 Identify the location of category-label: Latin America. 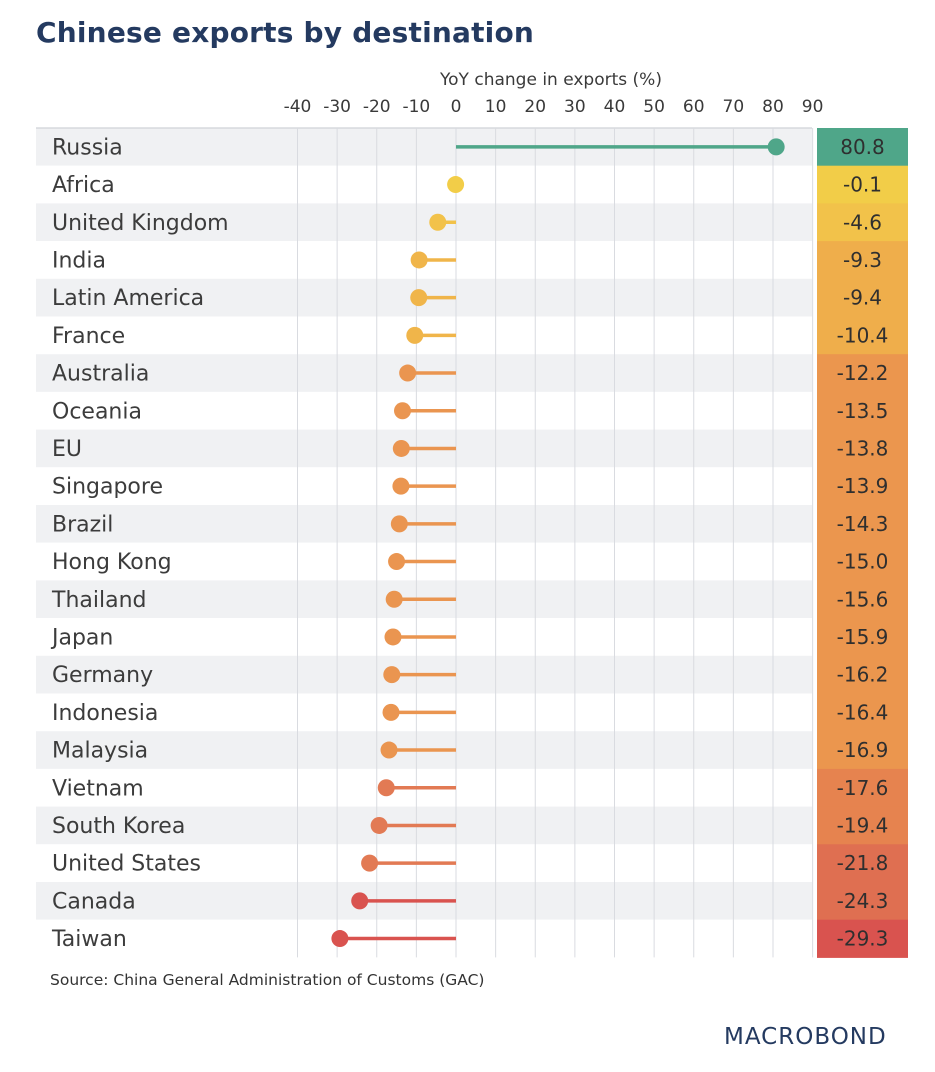
(128, 298).